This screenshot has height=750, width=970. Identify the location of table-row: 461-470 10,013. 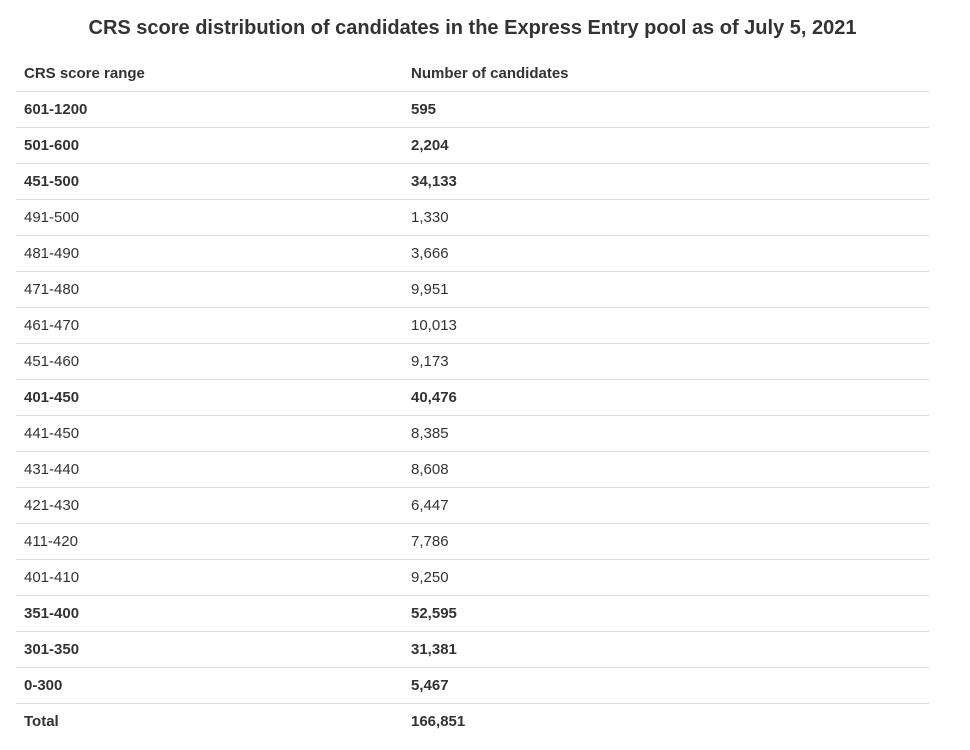
(472, 325).